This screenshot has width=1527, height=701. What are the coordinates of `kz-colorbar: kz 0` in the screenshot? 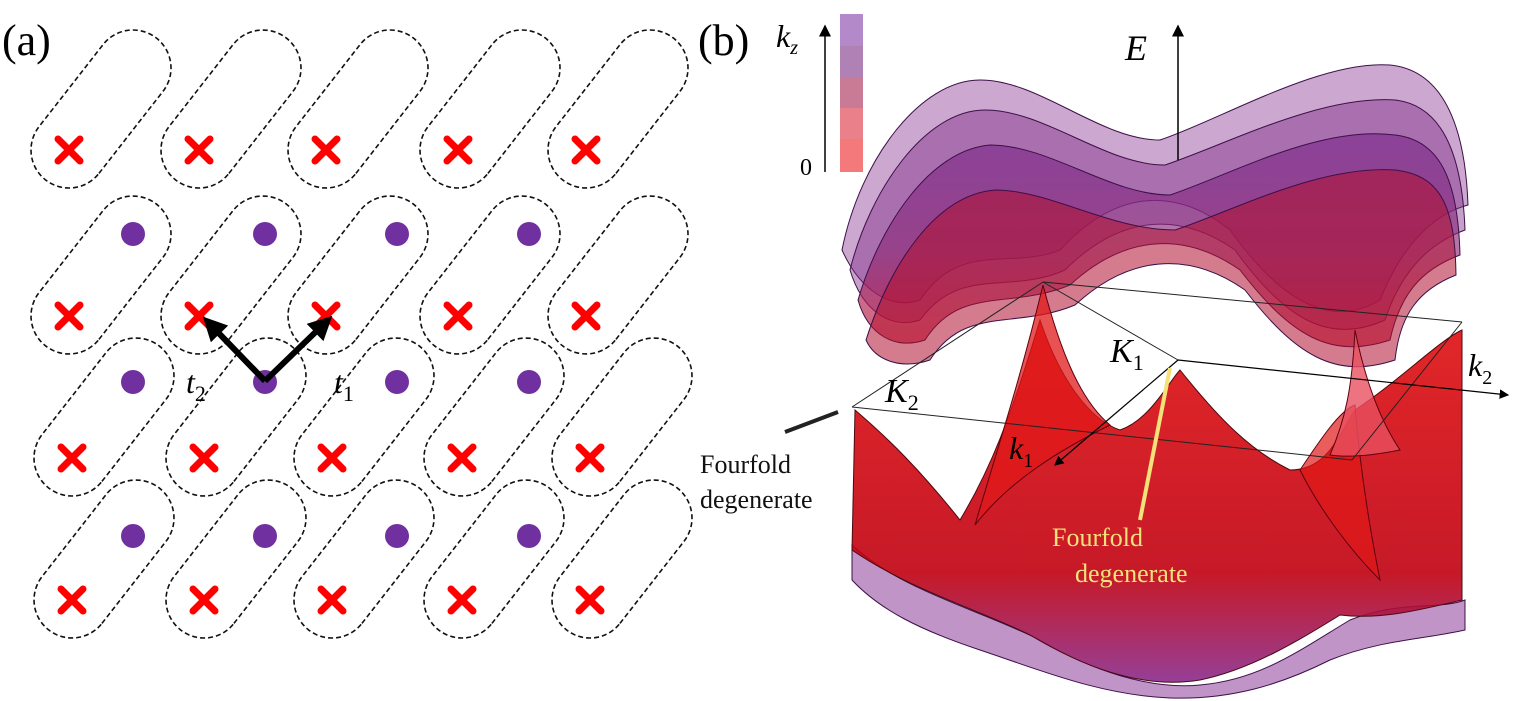 It's located at (819, 97).